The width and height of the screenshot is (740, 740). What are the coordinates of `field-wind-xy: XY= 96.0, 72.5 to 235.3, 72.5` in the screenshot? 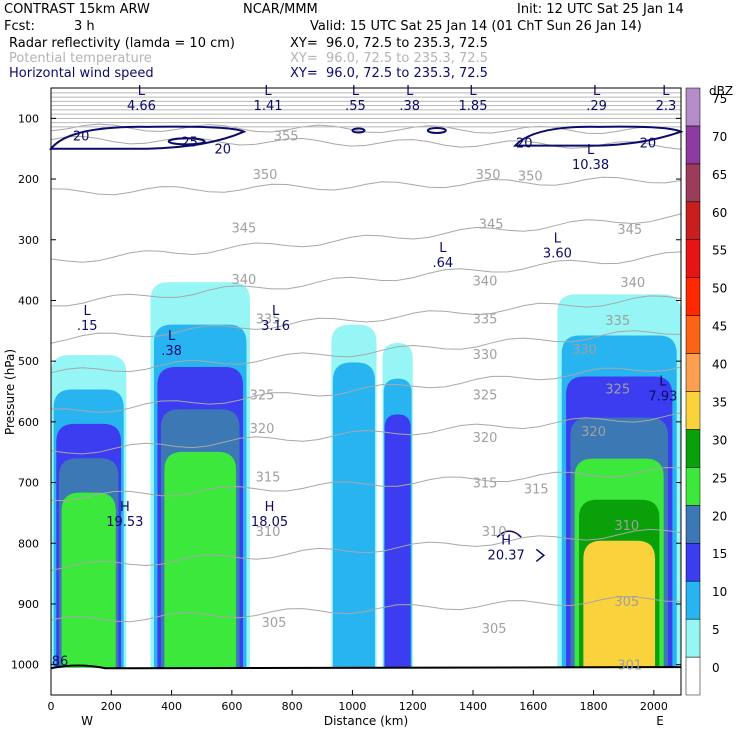 It's located at (389, 73).